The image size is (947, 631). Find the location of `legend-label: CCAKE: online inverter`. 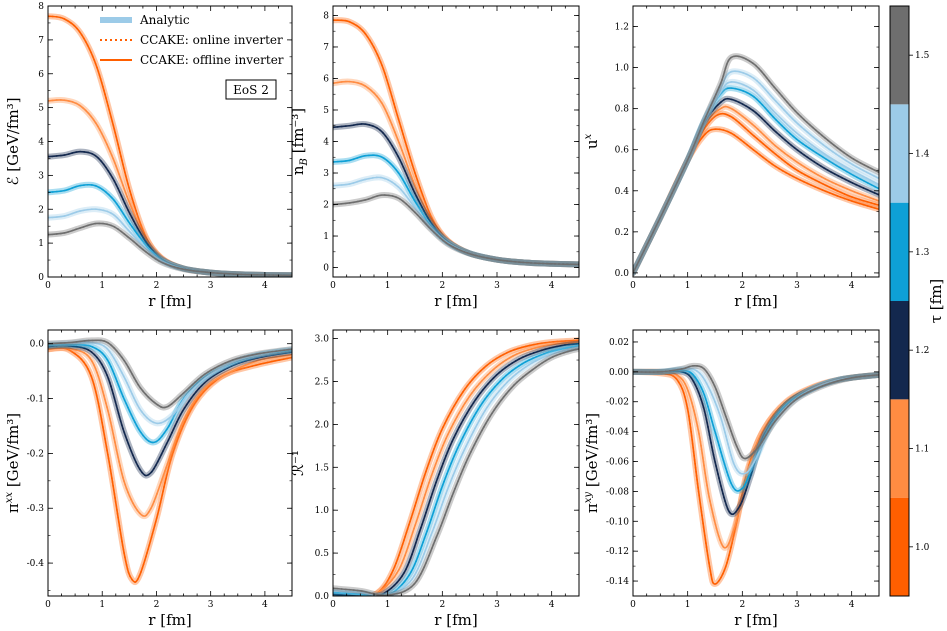

legend-label: CCAKE: online inverter is located at coordinates (211, 40).